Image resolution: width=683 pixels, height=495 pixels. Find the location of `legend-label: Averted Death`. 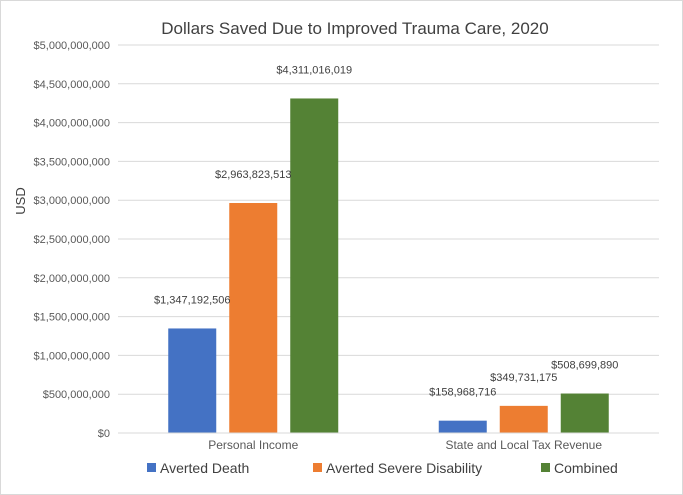

legend-label: Averted Death is located at coordinates (204, 468).